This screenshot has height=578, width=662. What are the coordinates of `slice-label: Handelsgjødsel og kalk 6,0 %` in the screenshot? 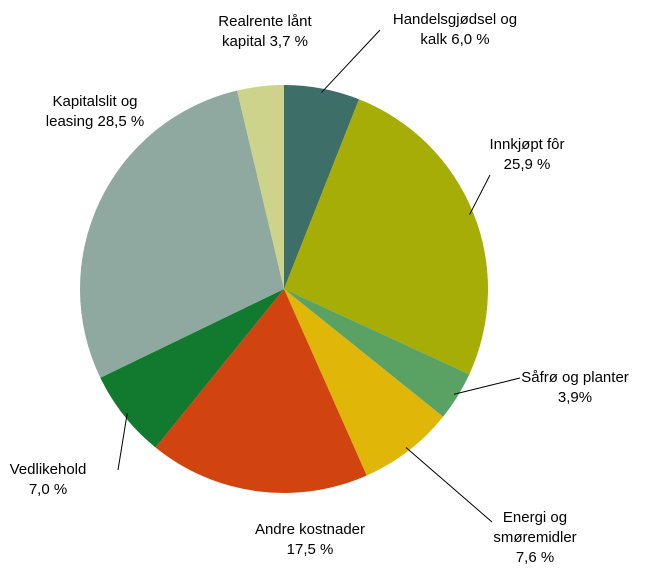 It's located at (455, 30).